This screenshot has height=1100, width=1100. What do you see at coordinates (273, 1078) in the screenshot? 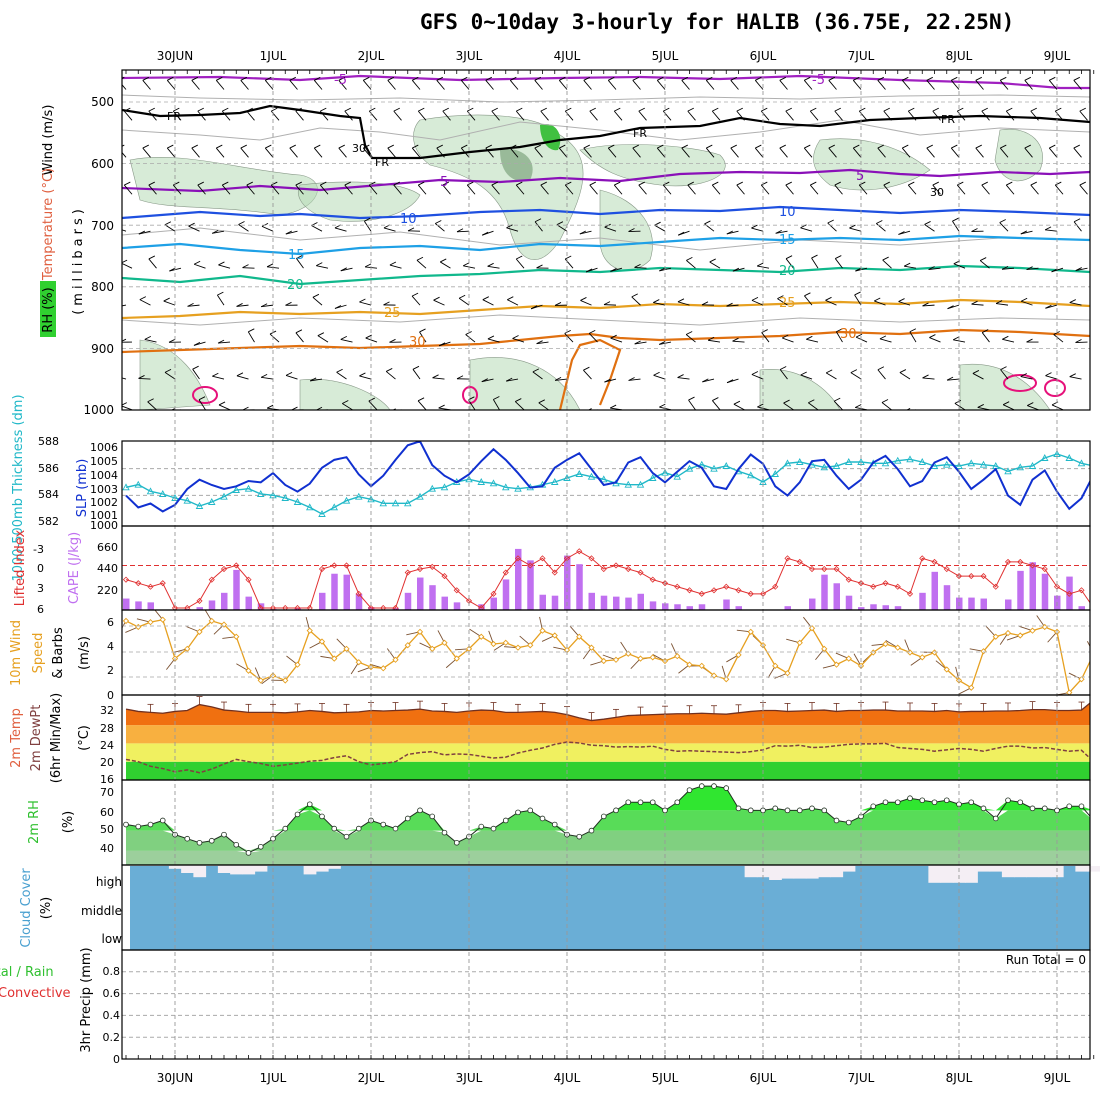
I see `date-label: 1JUL` at bounding box center [273, 1078].